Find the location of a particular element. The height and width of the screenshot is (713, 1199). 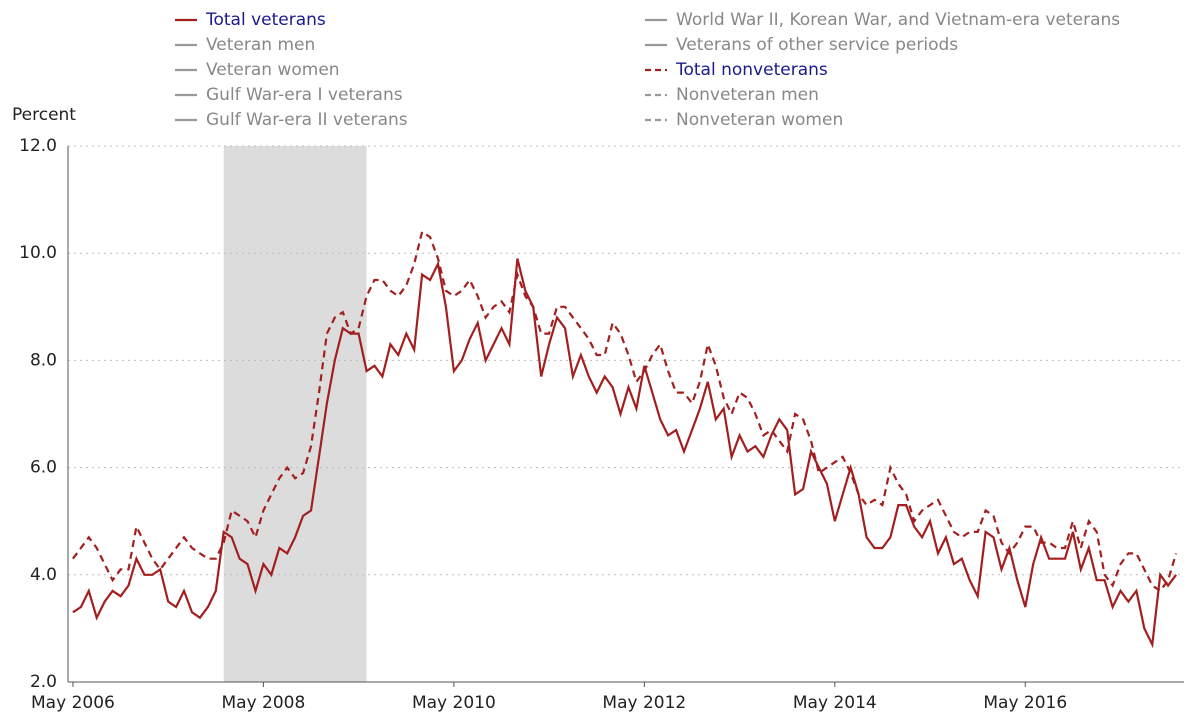

legend-item: Nonveteran men is located at coordinates (732, 95).